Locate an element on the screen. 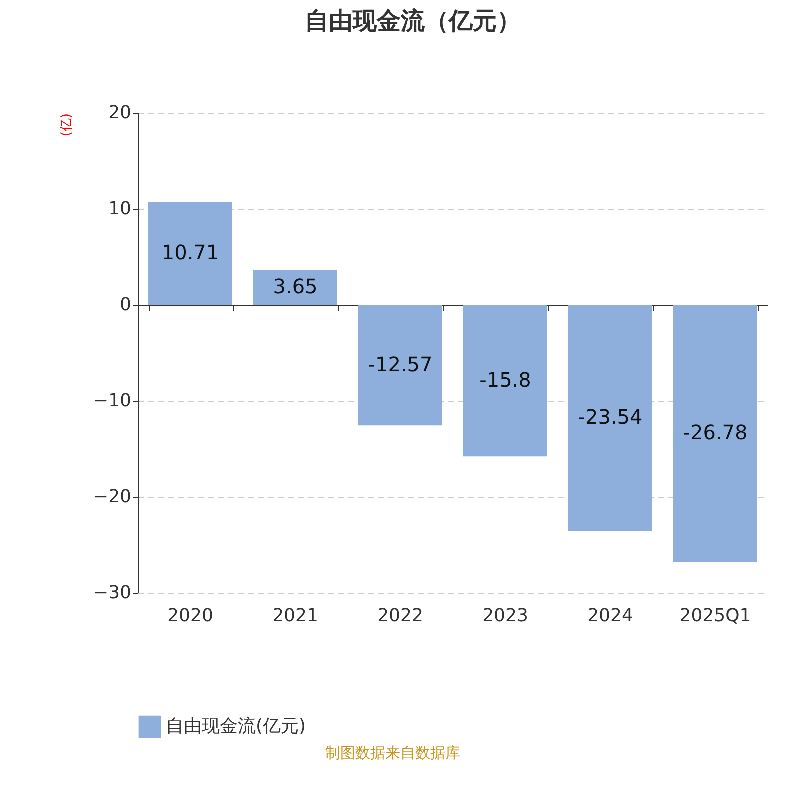 This screenshot has width=800, height=800. y-tick-label: 20 is located at coordinates (120, 113).